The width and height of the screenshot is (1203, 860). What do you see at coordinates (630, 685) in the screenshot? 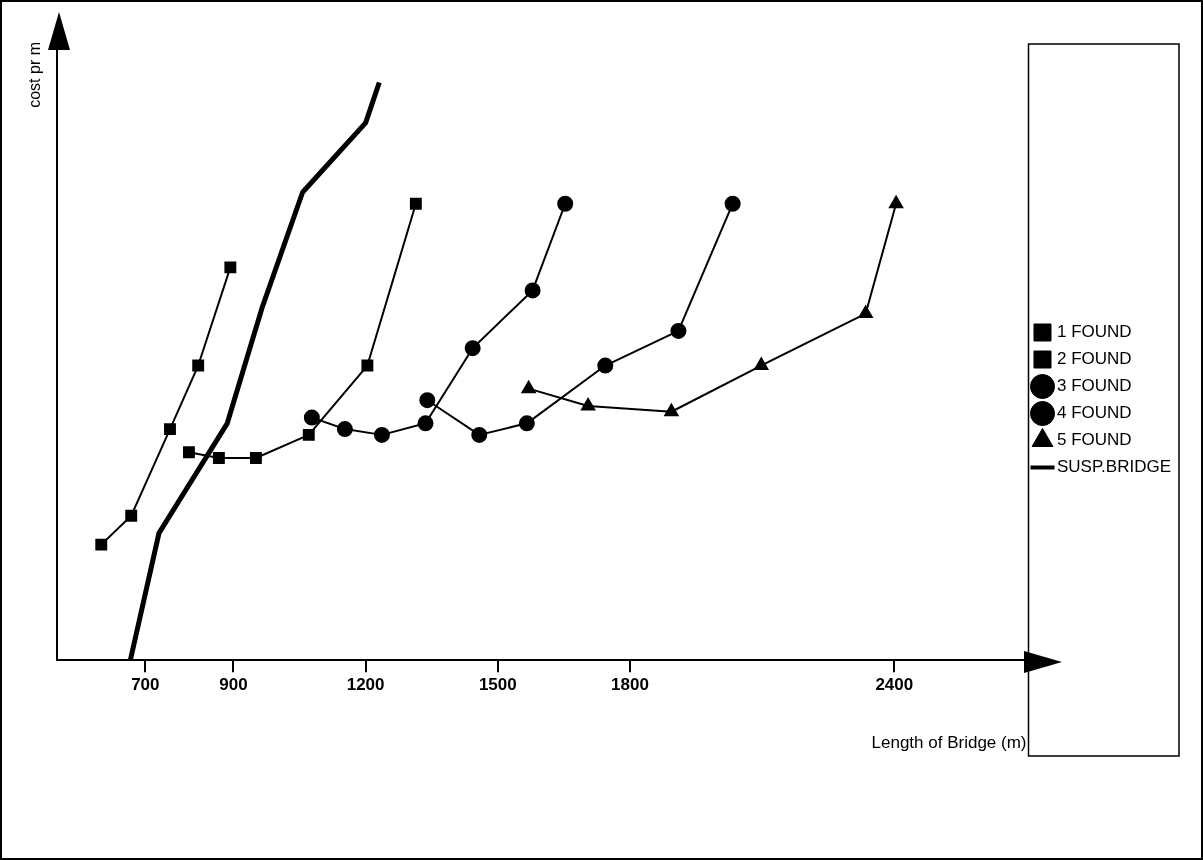
I see `x-tick-label: 1800` at bounding box center [630, 685].